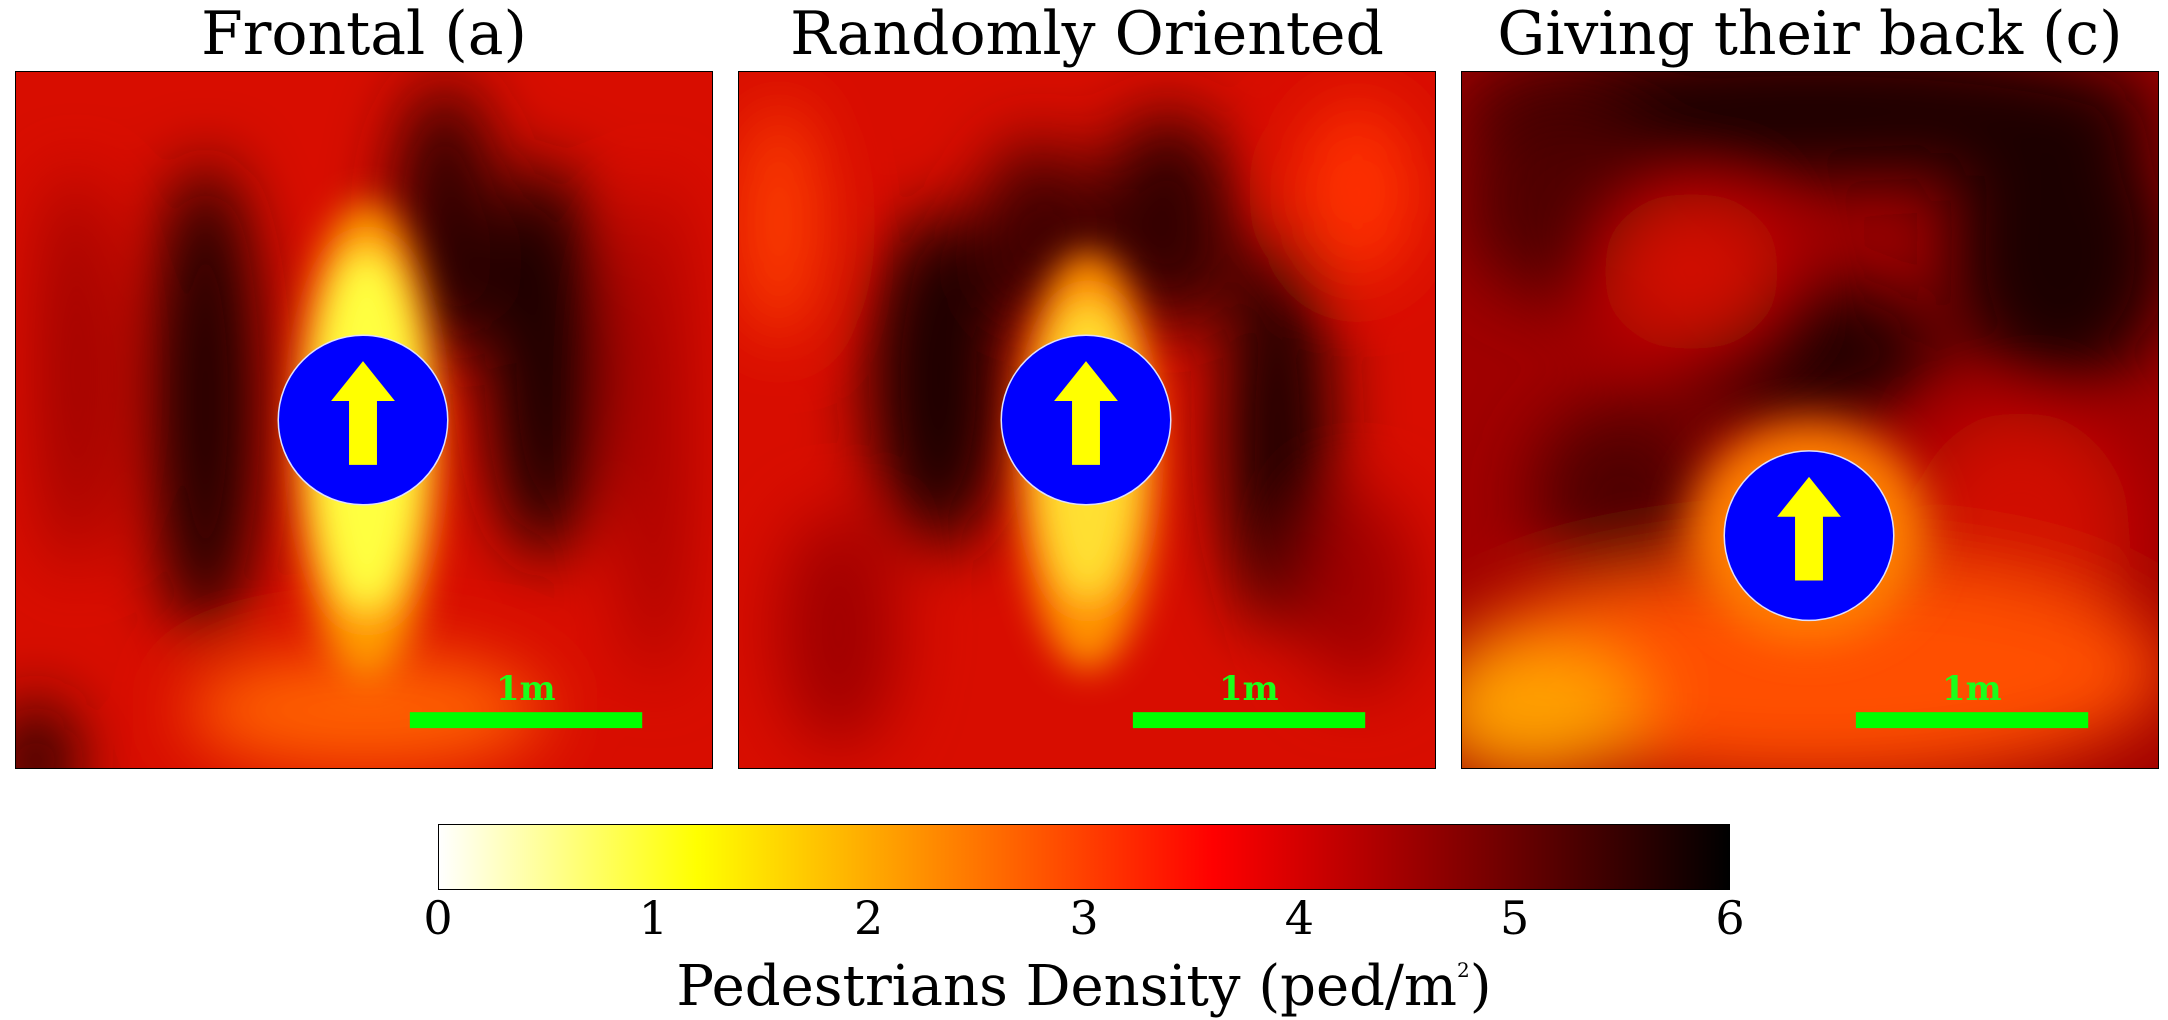 This screenshot has width=2168, height=1020. Describe the element at coordinates (460, 531) in the screenshot. I see `agent-a` at that location.